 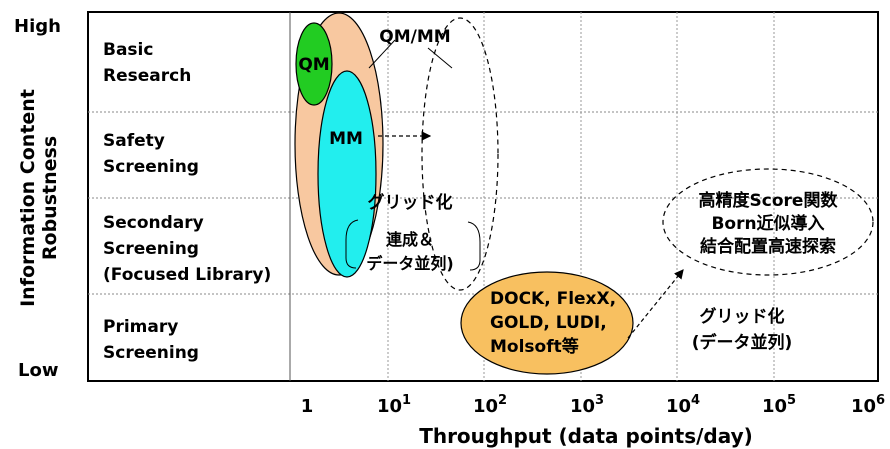 What do you see at coordinates (38, 370) in the screenshot?
I see `y-low-label: Low` at bounding box center [38, 370].